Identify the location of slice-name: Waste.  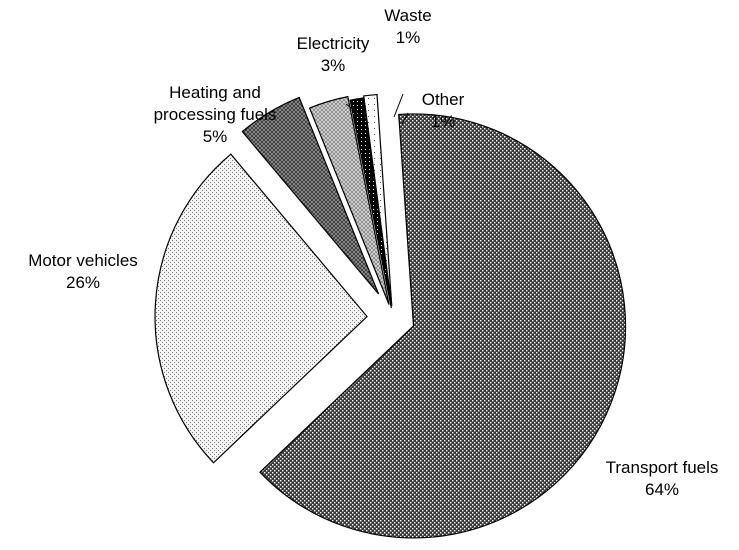
(408, 15).